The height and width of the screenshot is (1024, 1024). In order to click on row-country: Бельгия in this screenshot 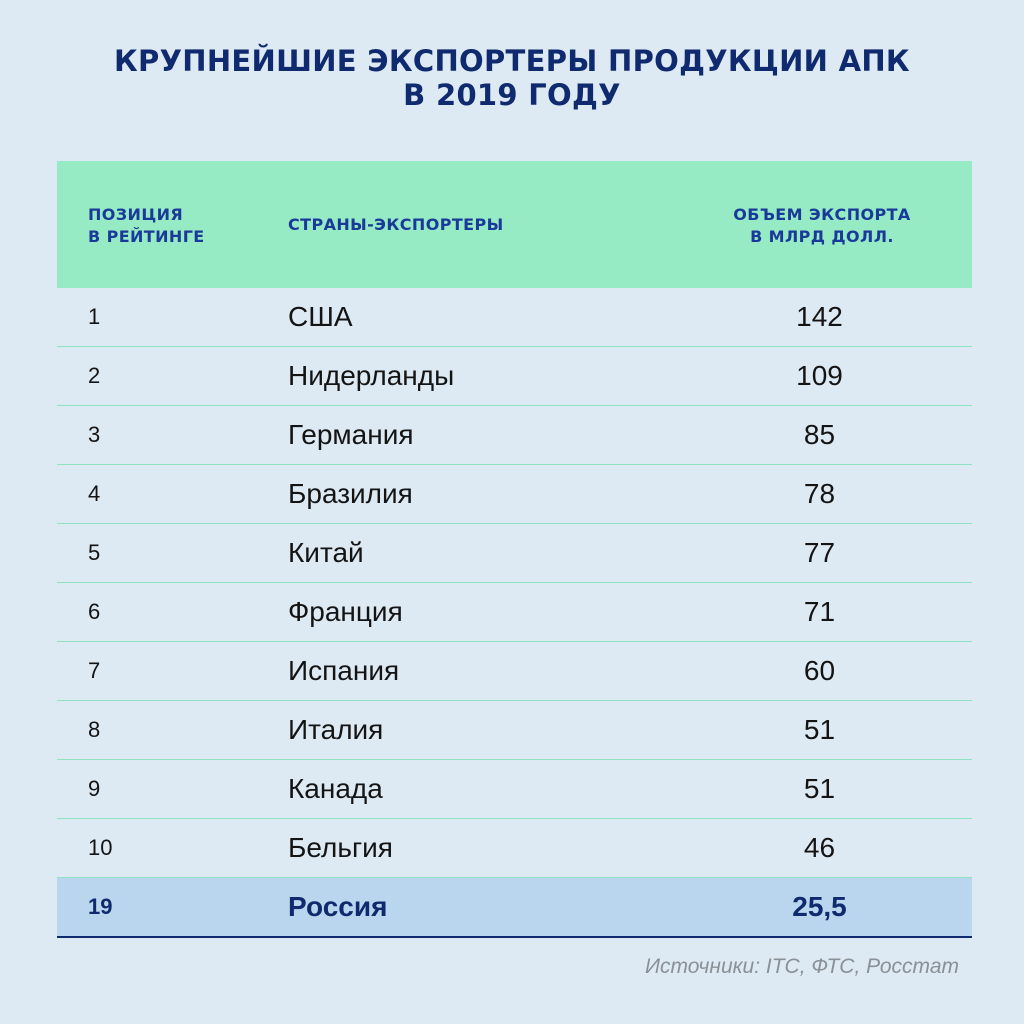, I will do `click(340, 847)`.